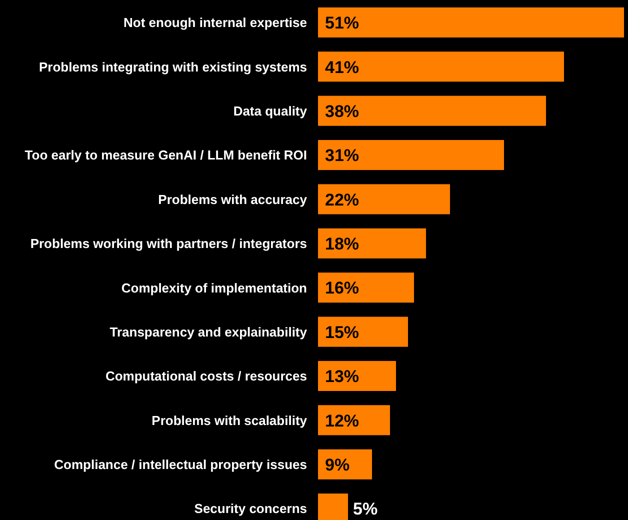 Image resolution: width=628 pixels, height=520 pixels. I want to click on data-label: 12%, so click(342, 420).